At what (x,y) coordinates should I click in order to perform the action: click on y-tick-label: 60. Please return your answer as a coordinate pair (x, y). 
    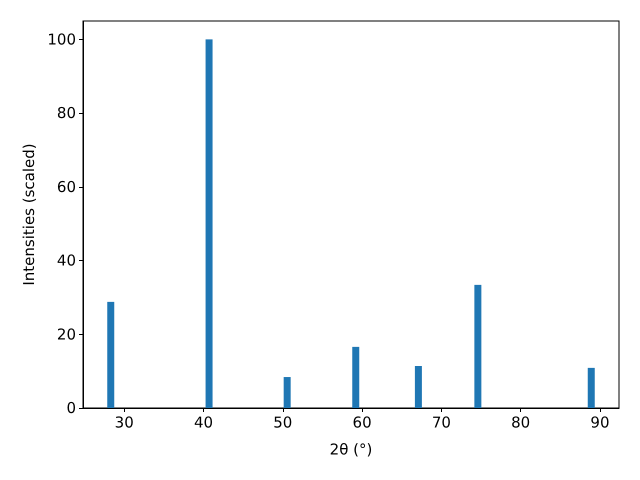
    Looking at the image, I should click on (66, 187).